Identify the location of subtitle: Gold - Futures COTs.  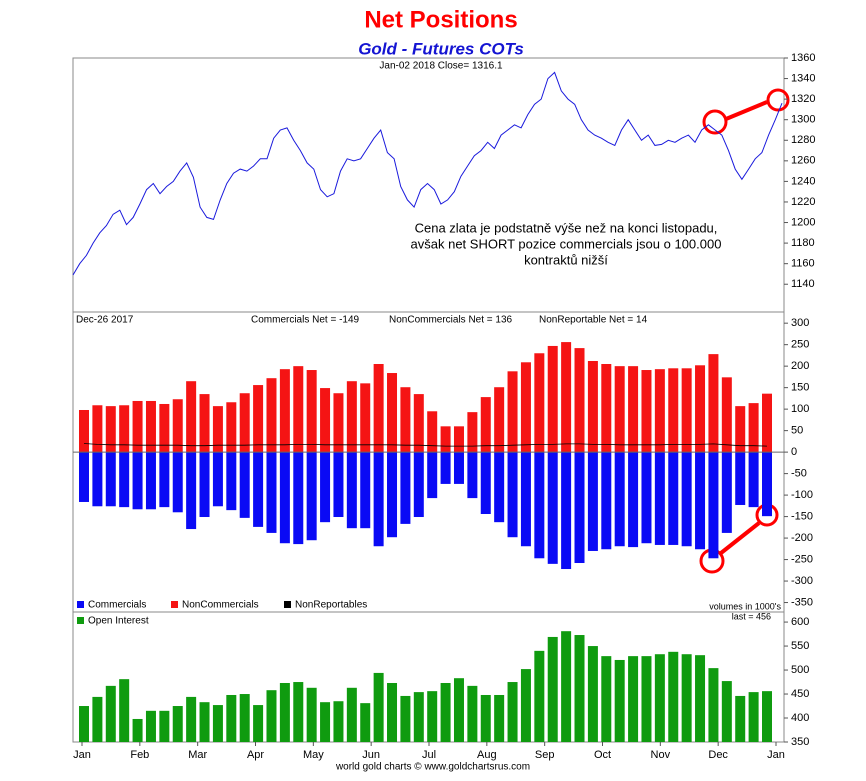
(441, 48).